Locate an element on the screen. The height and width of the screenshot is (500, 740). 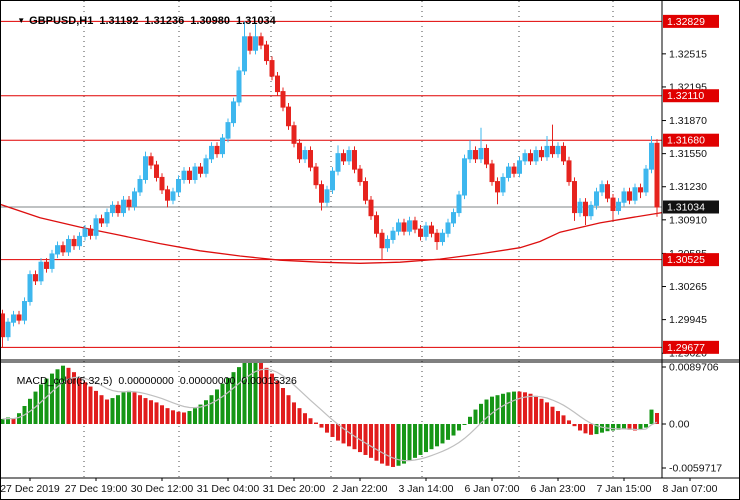
time-tick-label: 8 Jan 07:00 is located at coordinates (690, 489).